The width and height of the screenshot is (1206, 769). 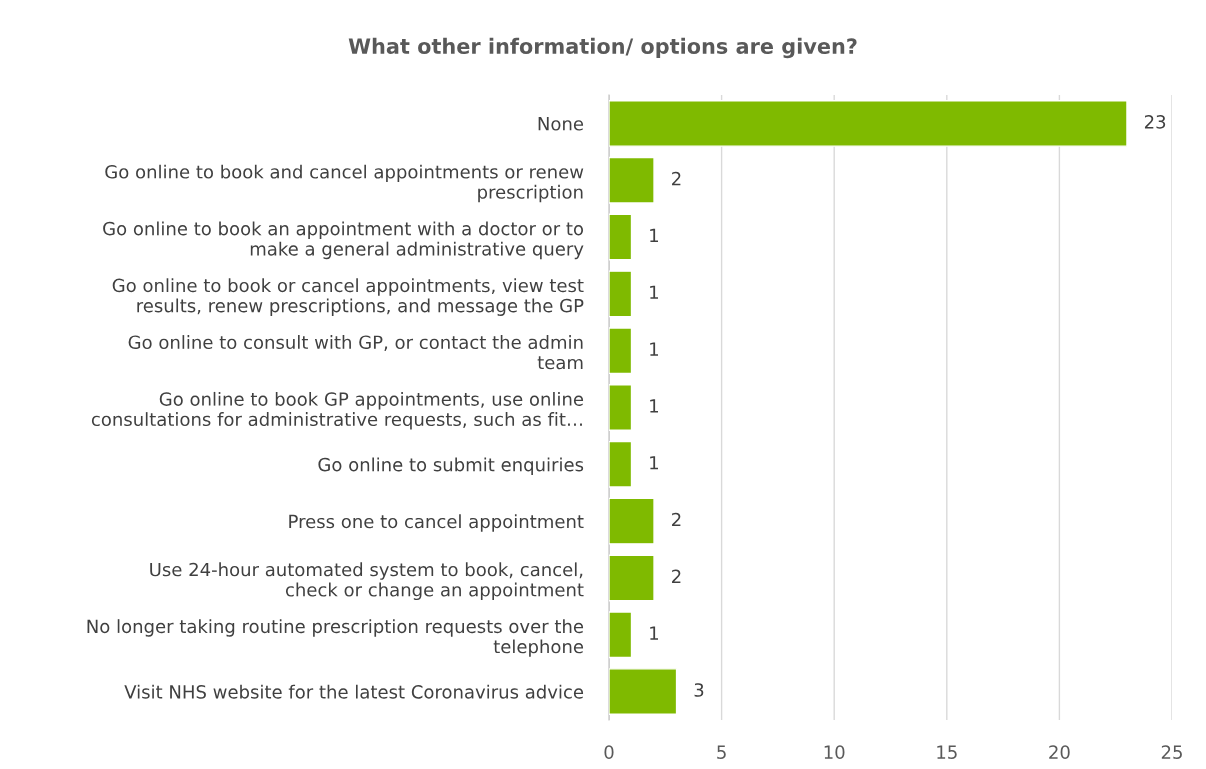 What do you see at coordinates (1155, 121) in the screenshot?
I see `data-label: 23` at bounding box center [1155, 121].